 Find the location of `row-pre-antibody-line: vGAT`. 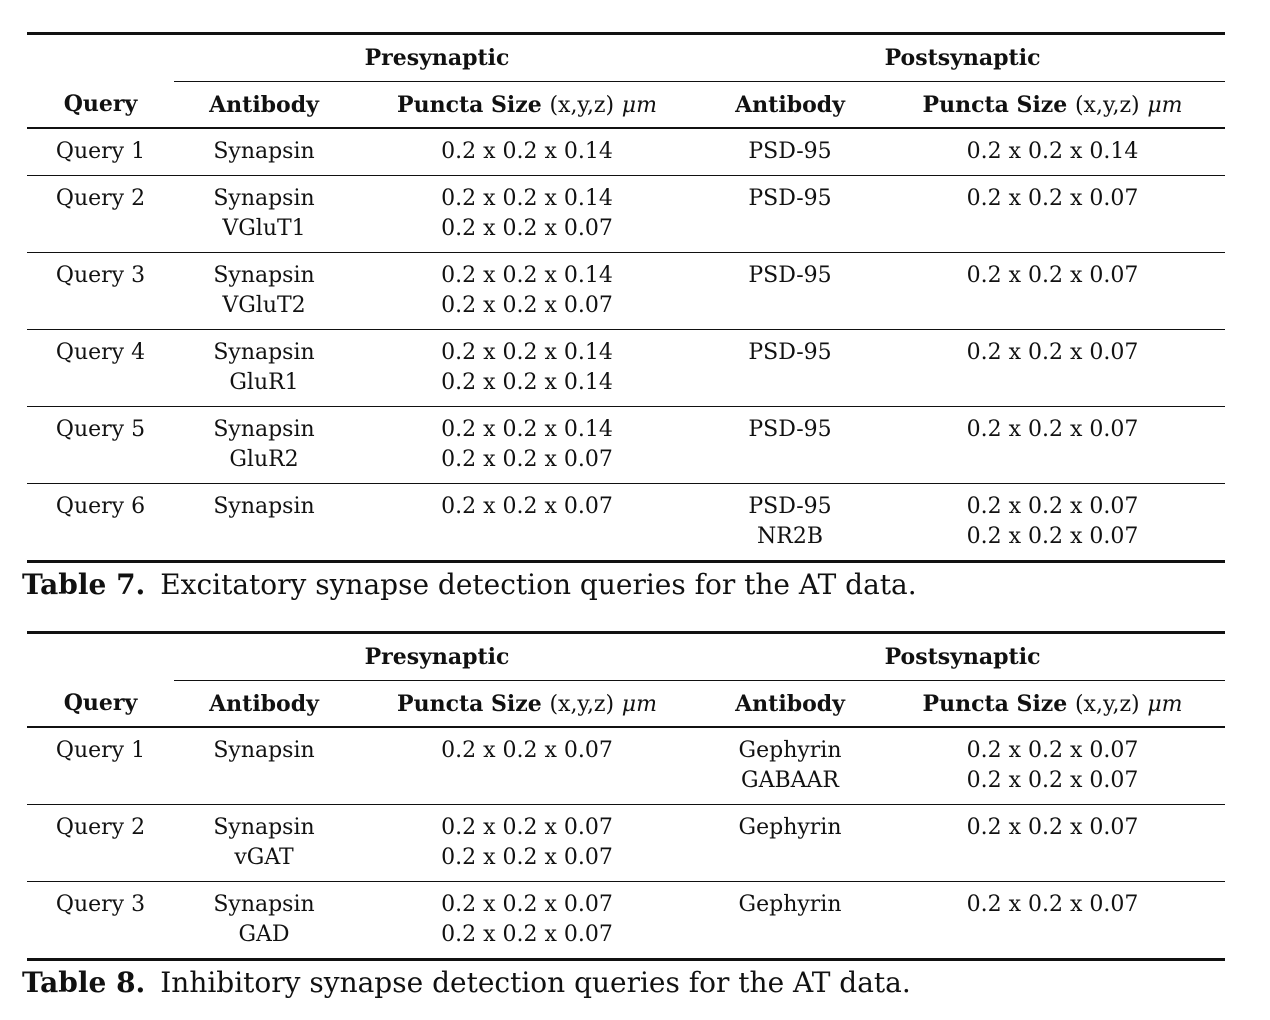

row-pre-antibody-line: vGAT is located at coordinates (264, 857).